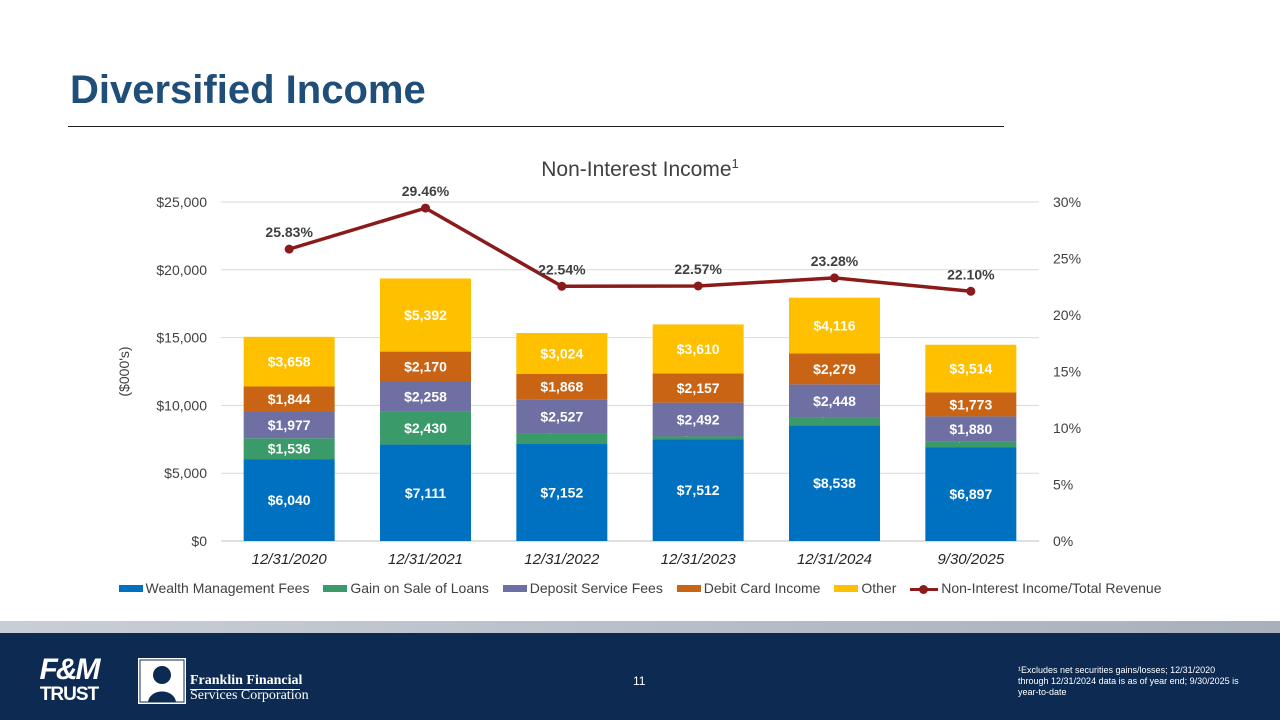 This screenshot has width=1280, height=720. I want to click on legend-swatch-deposit, so click(514, 588).